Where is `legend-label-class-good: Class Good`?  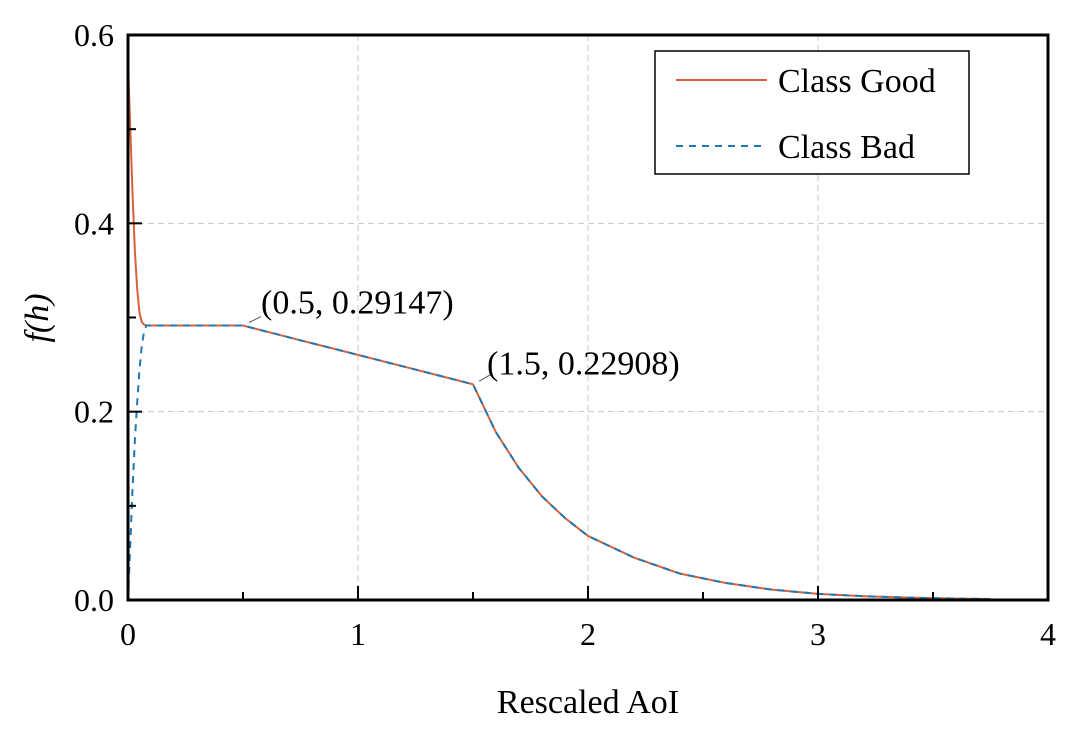
legend-label-class-good: Class Good is located at coordinates (857, 81).